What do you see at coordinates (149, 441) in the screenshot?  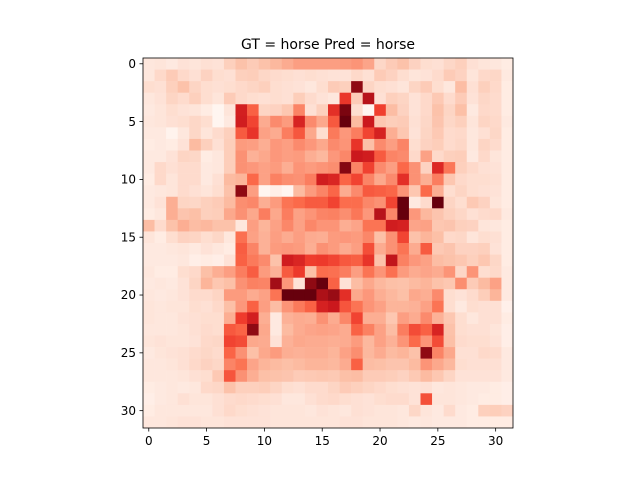 I see `x-tick-label: 0` at bounding box center [149, 441].